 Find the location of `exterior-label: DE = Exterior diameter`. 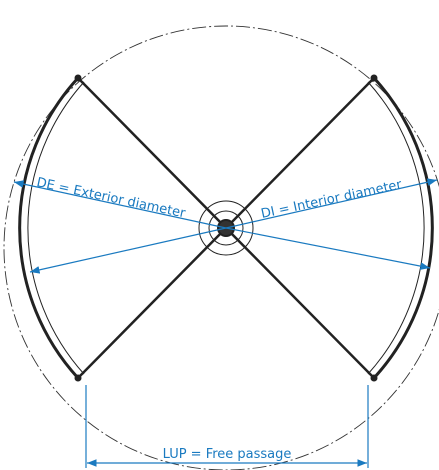

exterior-label: DE = Exterior diameter is located at coordinates (111, 198).